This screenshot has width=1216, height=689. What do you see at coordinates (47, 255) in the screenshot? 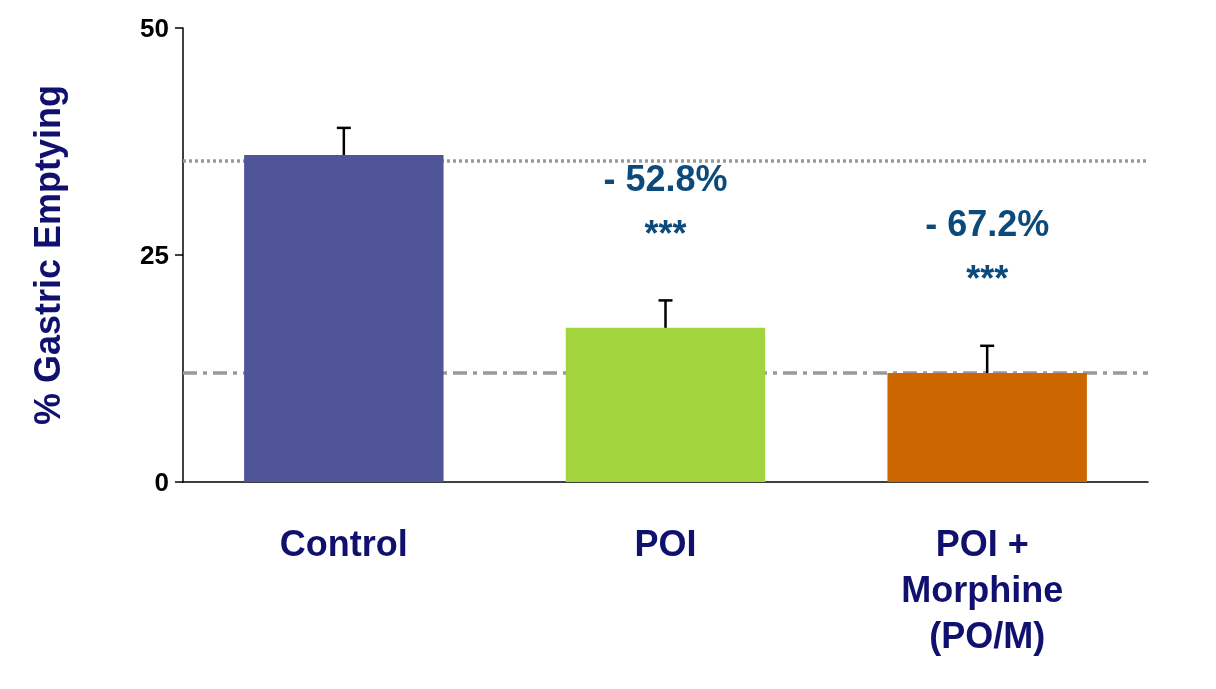
I see `y-axis-title: % Gastric Emptying` at bounding box center [47, 255].